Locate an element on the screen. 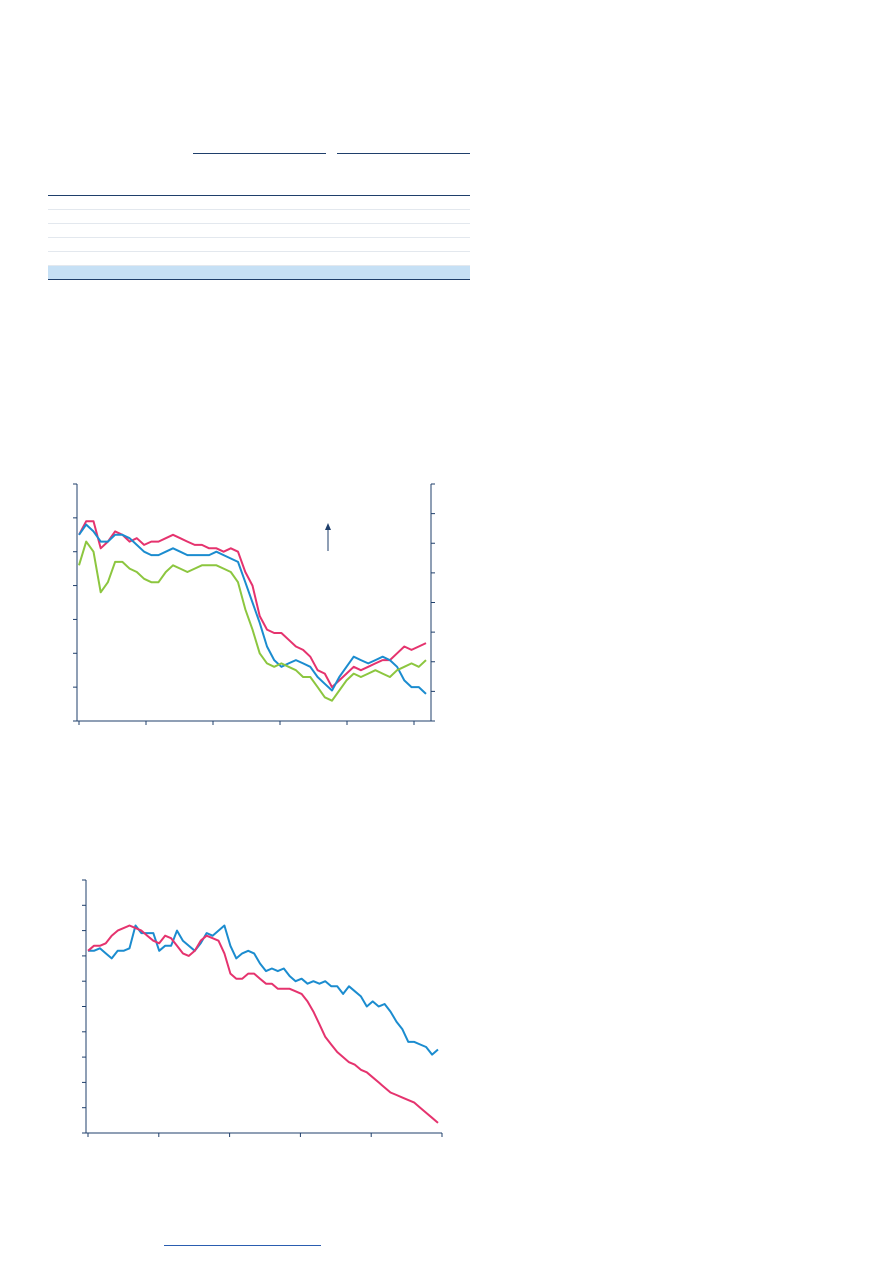 This screenshot has height=1263, width=893. table-total-row is located at coordinates (259, 273).